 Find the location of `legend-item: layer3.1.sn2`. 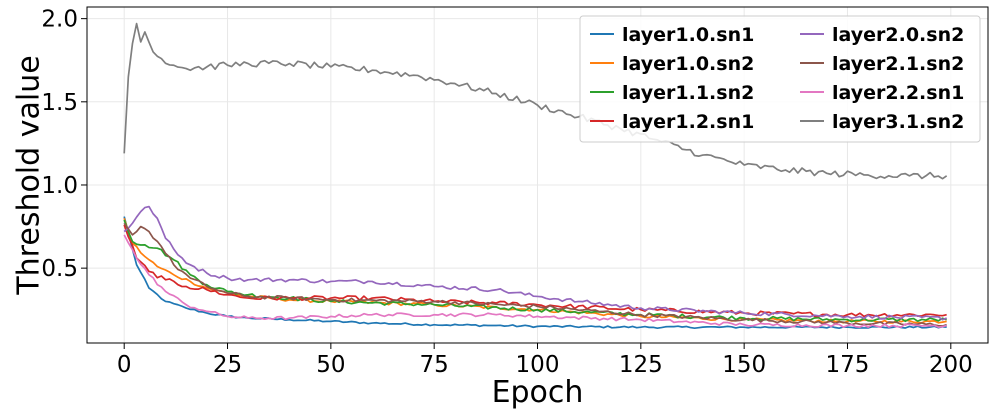

legend-item: layer3.1.sn2 is located at coordinates (882, 122).